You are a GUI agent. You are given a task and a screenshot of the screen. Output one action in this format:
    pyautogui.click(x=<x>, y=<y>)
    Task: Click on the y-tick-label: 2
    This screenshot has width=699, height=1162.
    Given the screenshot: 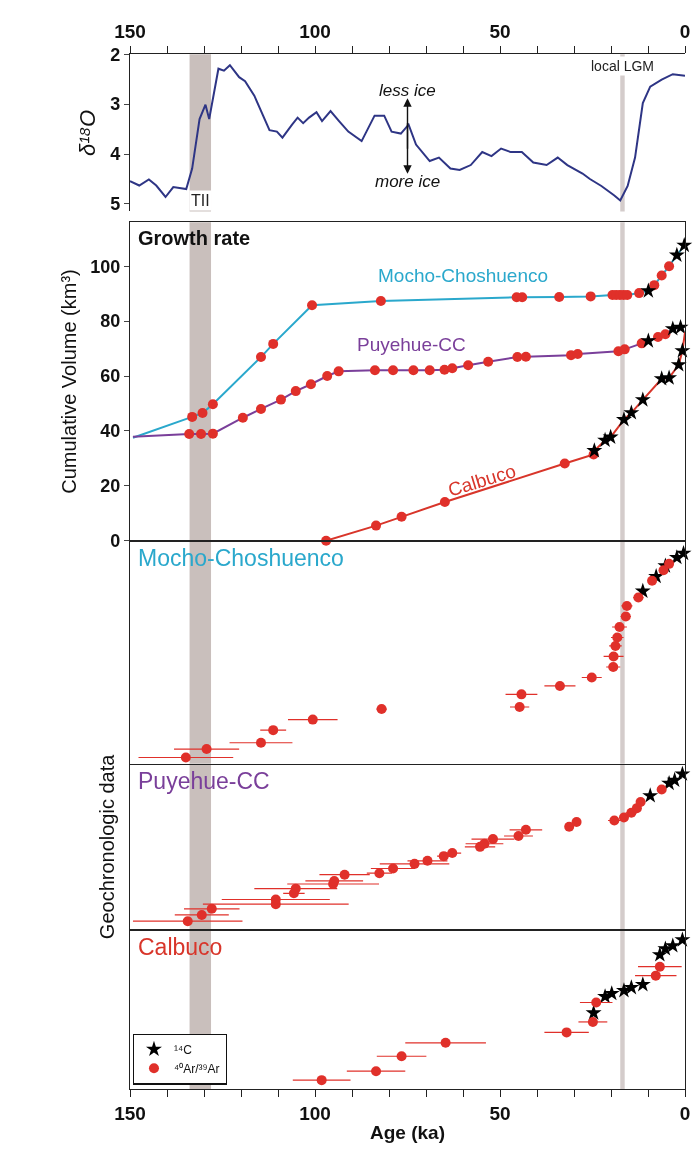 What is the action you would take?
    pyautogui.click(x=115, y=54)
    